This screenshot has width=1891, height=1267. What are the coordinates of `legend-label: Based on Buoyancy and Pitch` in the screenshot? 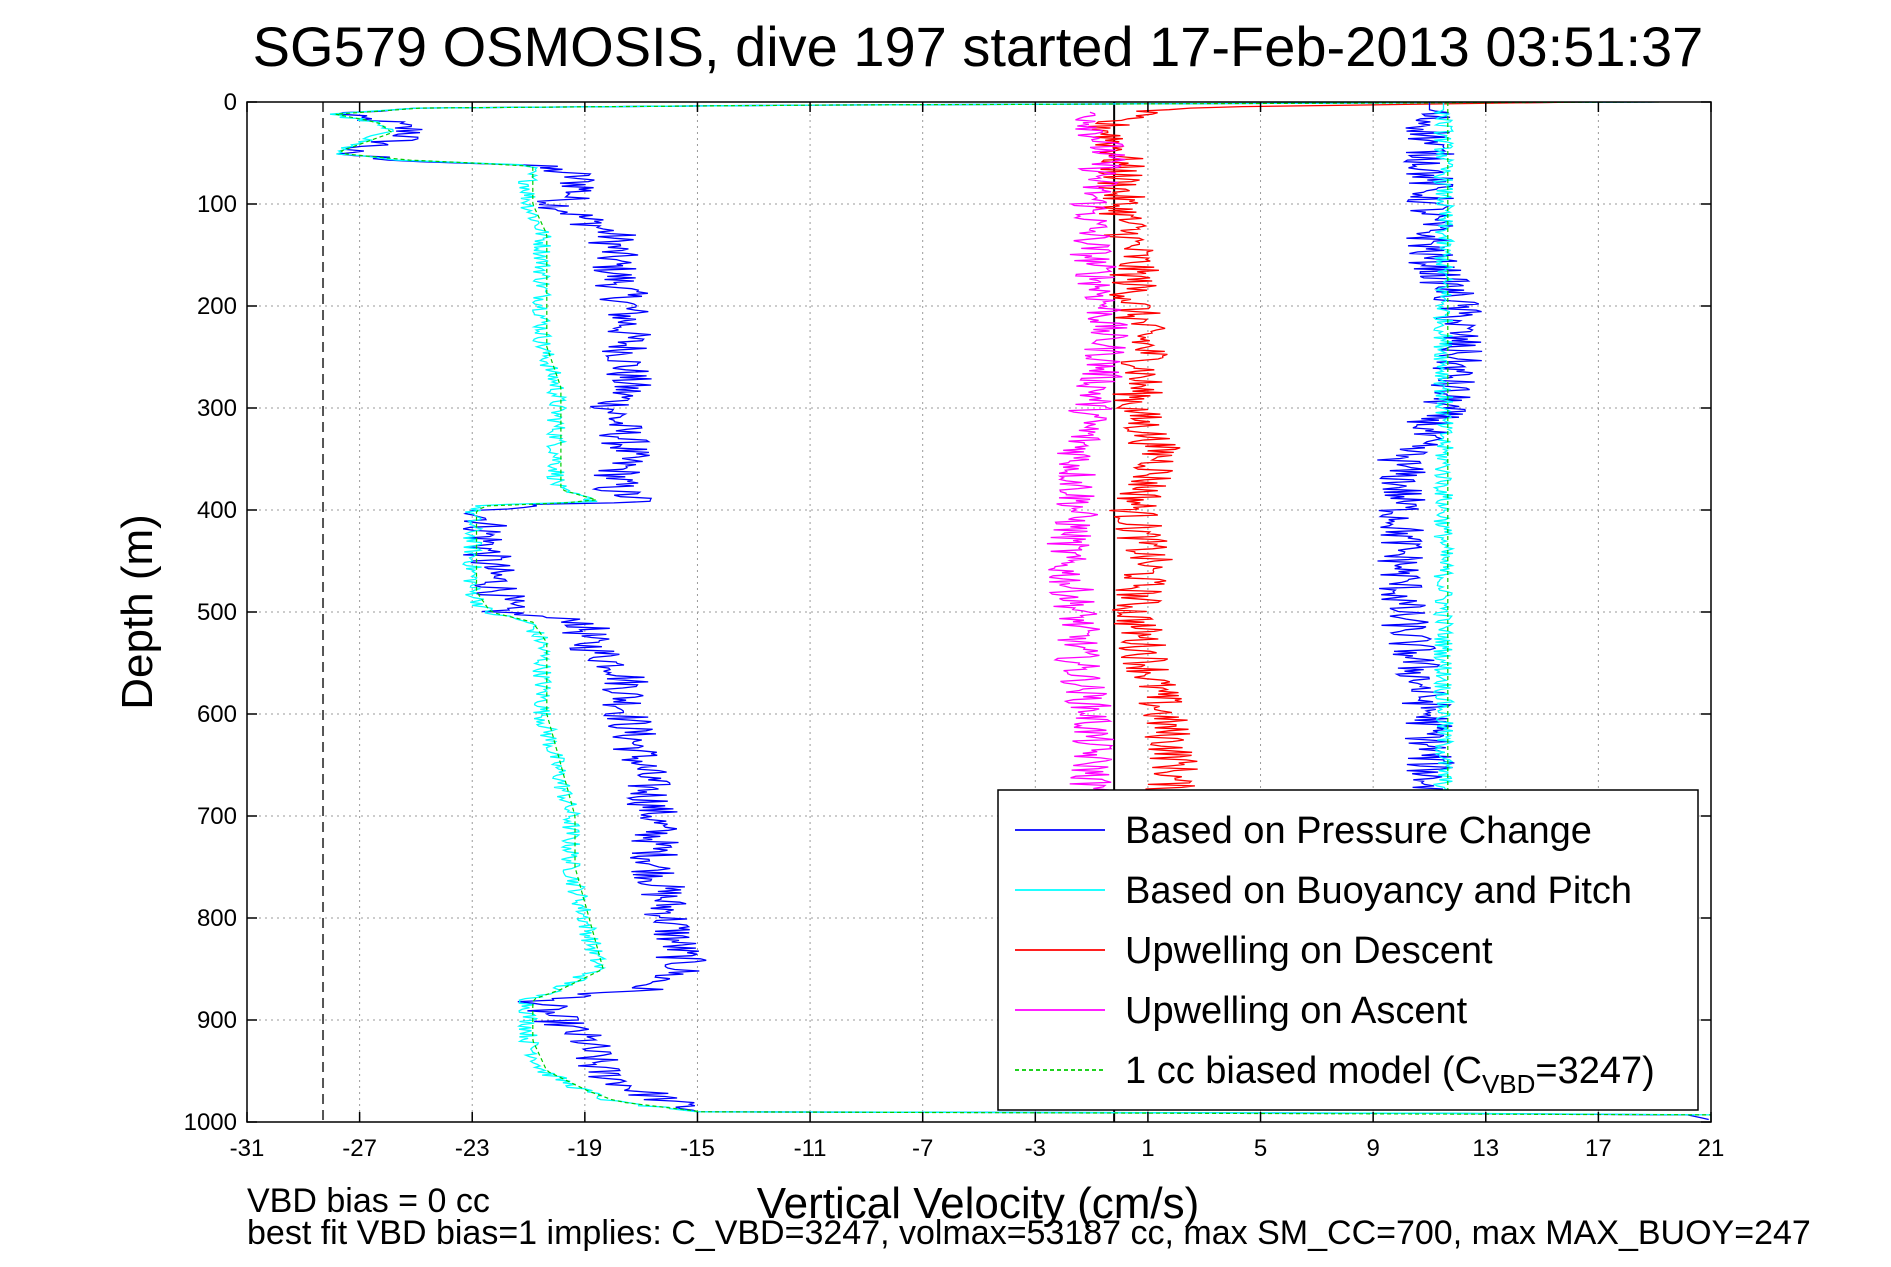 It's located at (1378, 891).